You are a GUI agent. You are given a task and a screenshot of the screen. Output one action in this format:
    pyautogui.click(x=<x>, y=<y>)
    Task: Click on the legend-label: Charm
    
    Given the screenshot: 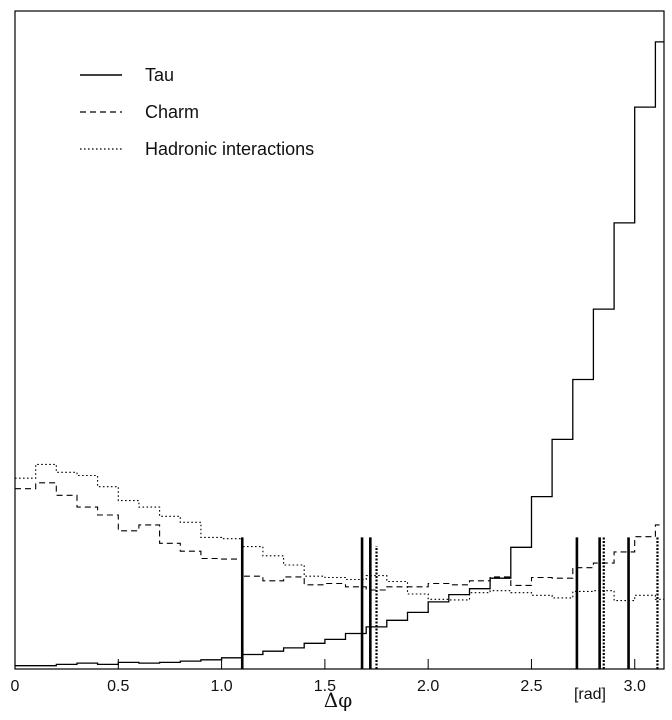 What is the action you would take?
    pyautogui.click(x=172, y=112)
    